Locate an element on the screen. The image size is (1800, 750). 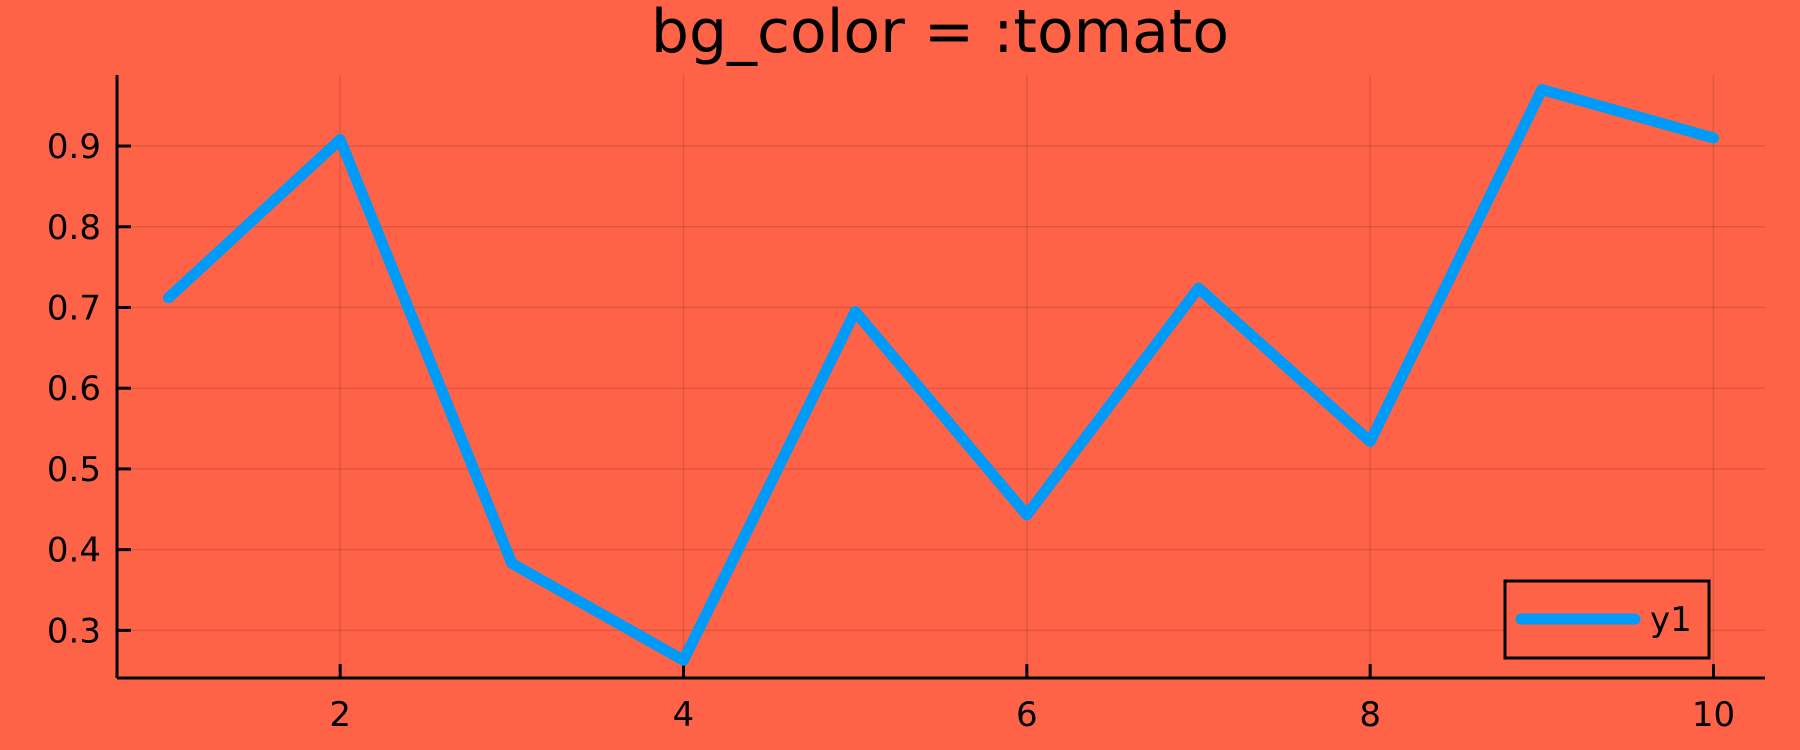
x-tick-label: 8 is located at coordinates (1370, 715).